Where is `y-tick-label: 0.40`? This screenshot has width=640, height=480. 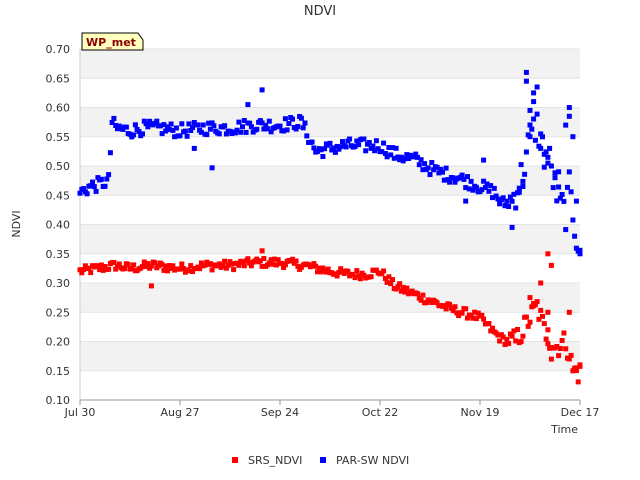
y-tick-label: 0.40 is located at coordinates (58, 225).